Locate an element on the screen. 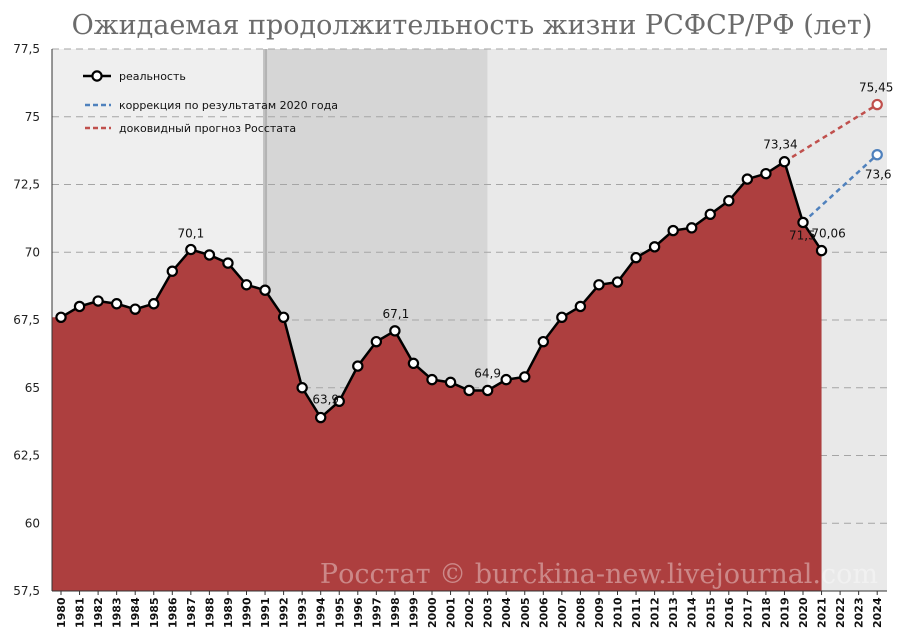 This screenshot has width=900, height=636. data-label: 73,6 is located at coordinates (878, 175).